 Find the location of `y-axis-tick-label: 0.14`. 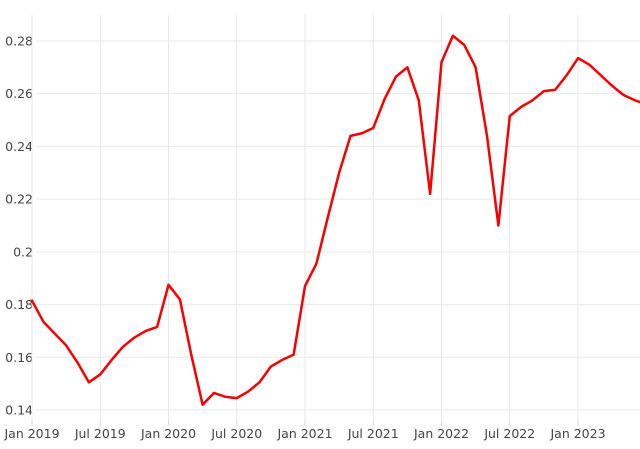

y-axis-tick-label: 0.14 is located at coordinates (19, 409).